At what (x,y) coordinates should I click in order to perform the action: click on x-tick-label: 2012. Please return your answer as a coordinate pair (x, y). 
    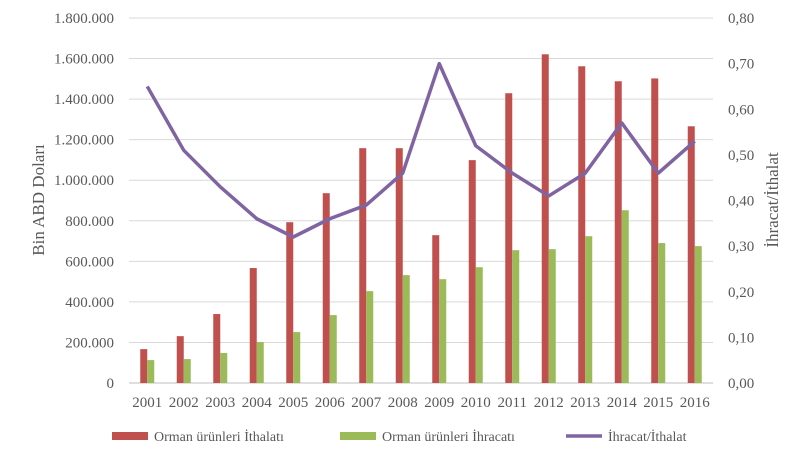
    Looking at the image, I should click on (549, 403).